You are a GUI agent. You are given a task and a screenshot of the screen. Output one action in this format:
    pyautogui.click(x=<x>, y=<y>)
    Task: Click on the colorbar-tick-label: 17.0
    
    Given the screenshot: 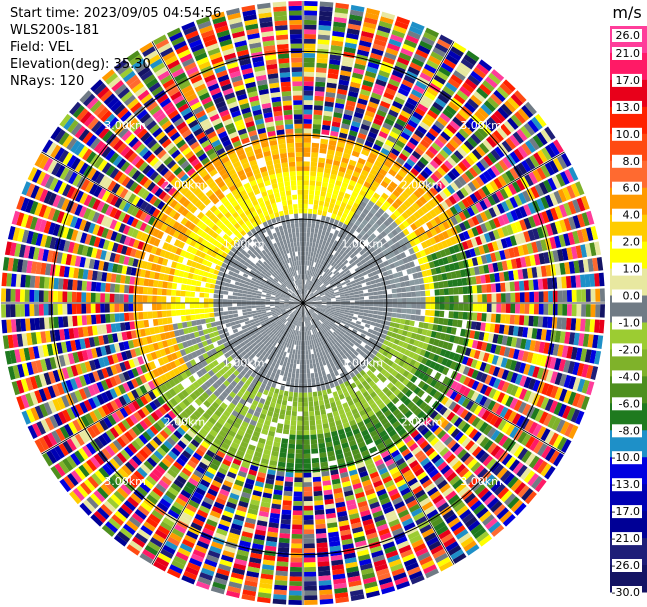 What is the action you would take?
    pyautogui.click(x=628, y=80)
    